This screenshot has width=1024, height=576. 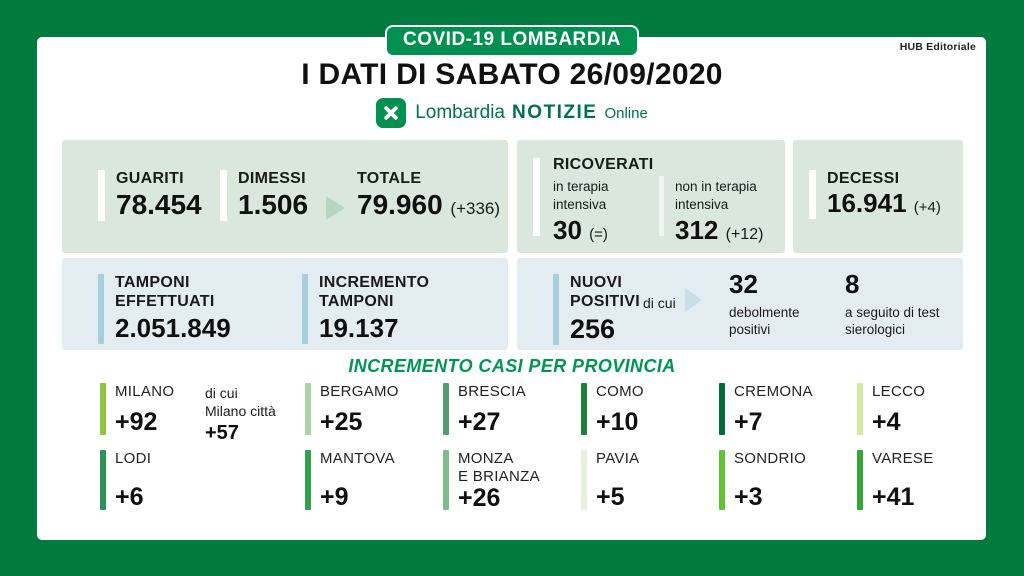 I want to click on card-decessi: DECESSI 16.941 (+4), so click(x=878, y=196).